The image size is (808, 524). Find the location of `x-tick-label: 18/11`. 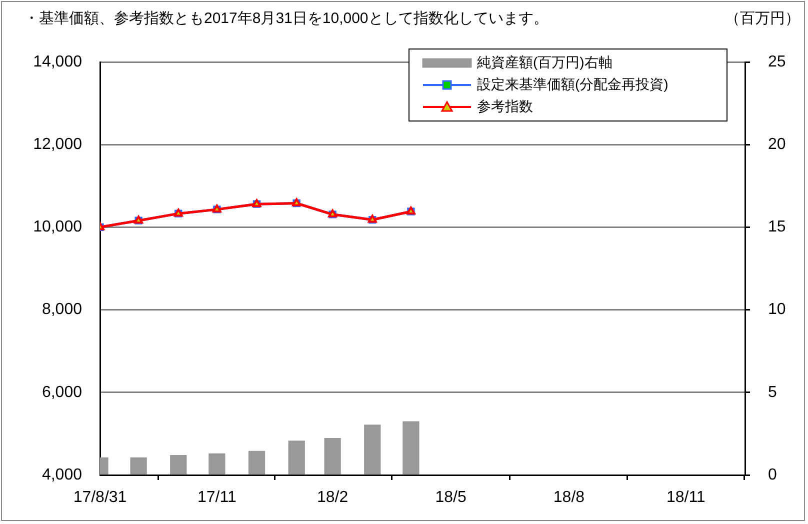

x-tick-label: 18/11 is located at coordinates (686, 497).